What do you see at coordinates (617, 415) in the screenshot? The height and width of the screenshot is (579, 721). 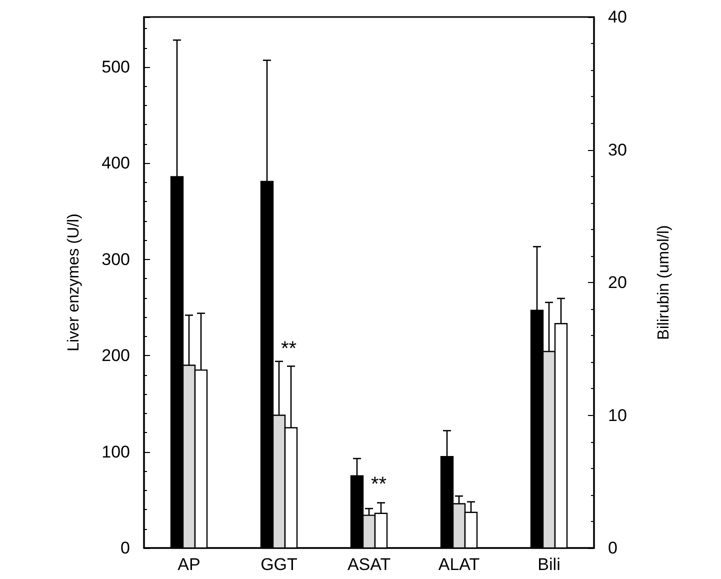 I see `y2-tick-label: 10` at bounding box center [617, 415].